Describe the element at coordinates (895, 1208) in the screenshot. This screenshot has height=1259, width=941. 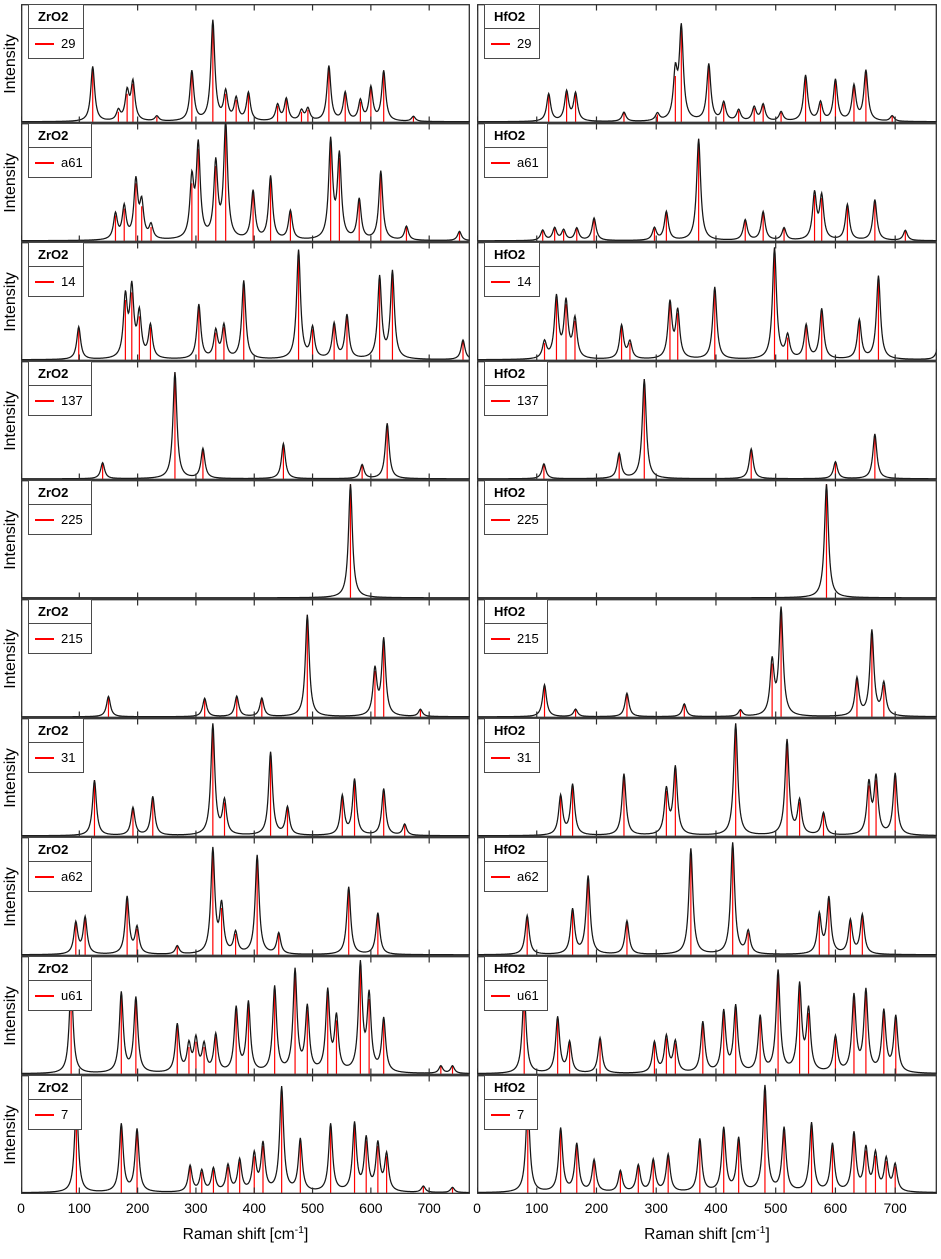
I see `x-axis-tick-label: 700` at that location.